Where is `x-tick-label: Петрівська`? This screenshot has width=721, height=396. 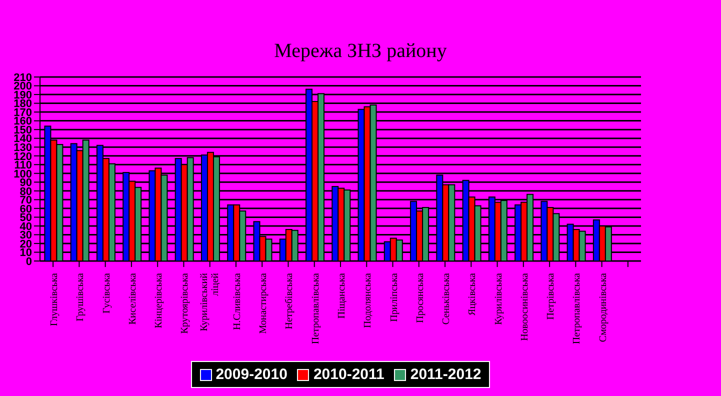 x-tick-label: Петрівська is located at coordinates (551, 296).